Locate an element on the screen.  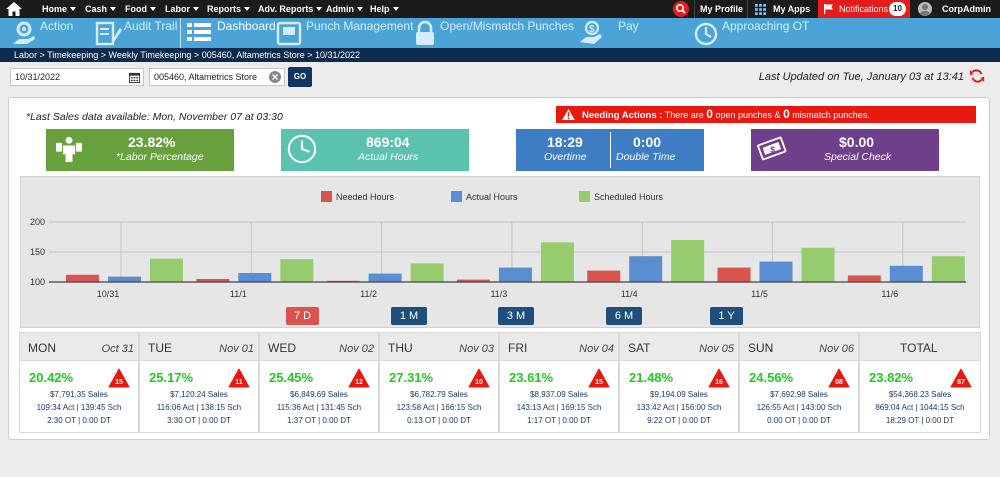
day-date: Nov 05 is located at coordinates (716, 349).